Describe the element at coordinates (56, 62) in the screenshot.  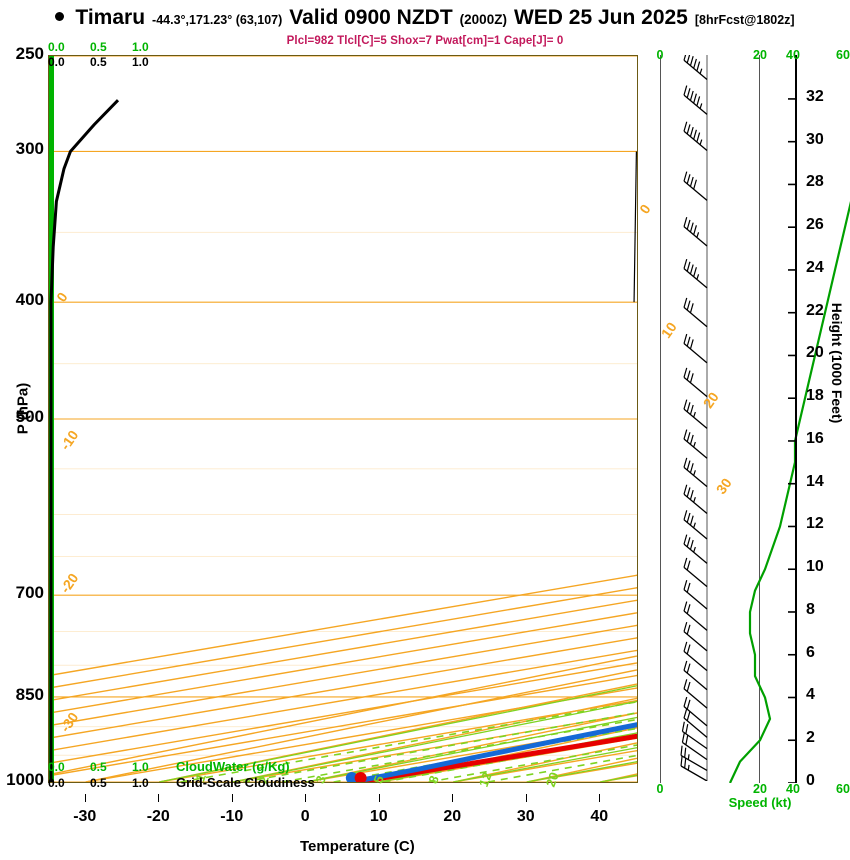
I see `cloudiness-top-tick-0: 0.0` at that location.